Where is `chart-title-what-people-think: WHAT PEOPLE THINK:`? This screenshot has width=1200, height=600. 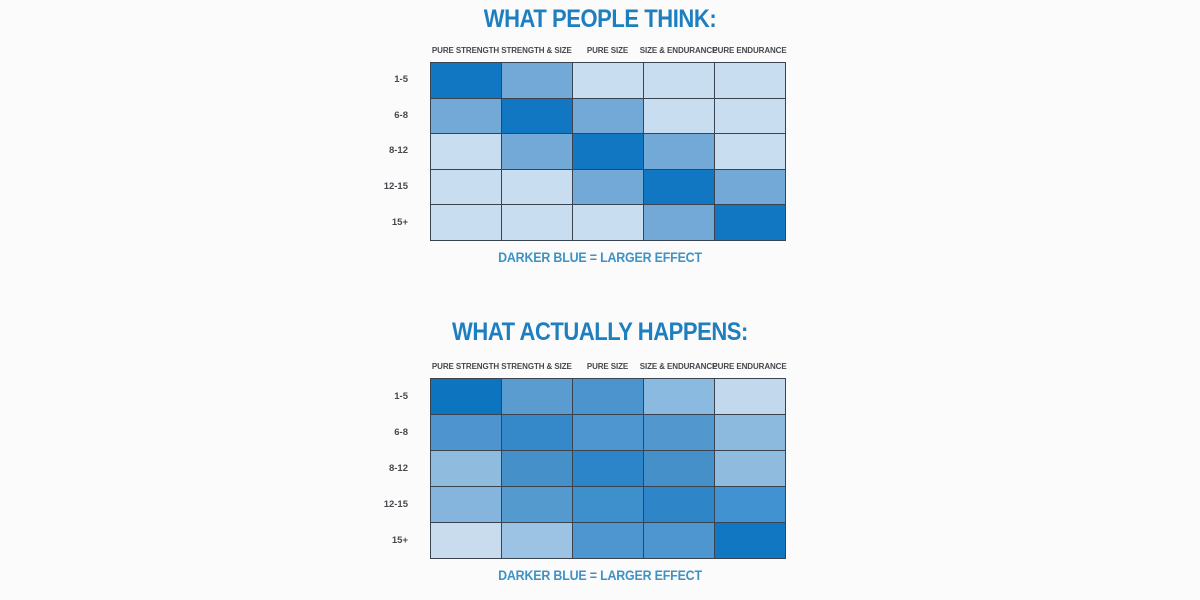 chart-title-what-people-think: WHAT PEOPLE THINK: is located at coordinates (600, 19).